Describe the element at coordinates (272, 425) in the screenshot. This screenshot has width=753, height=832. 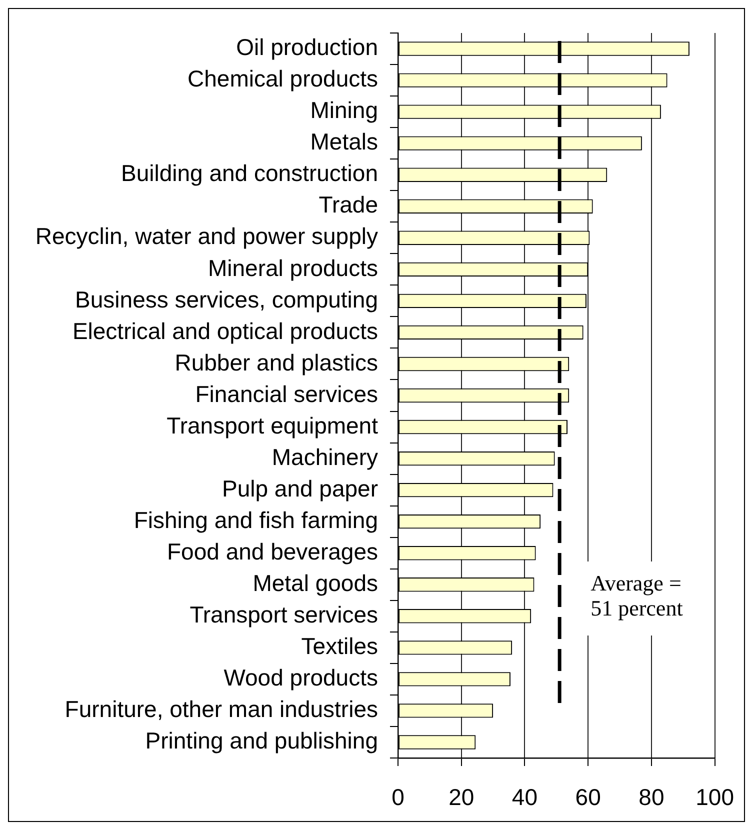
I see `y-tick-label: Transport equipment` at that location.